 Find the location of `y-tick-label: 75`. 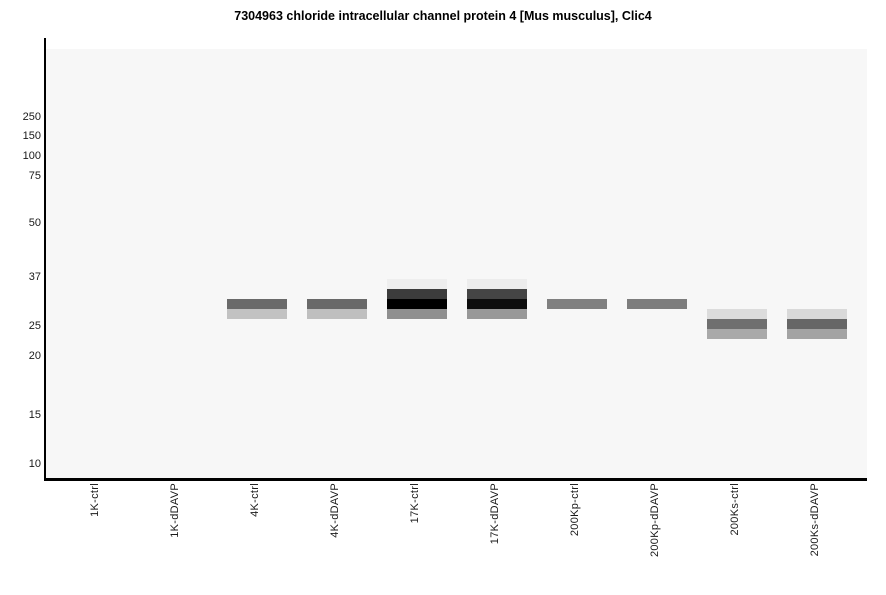

y-tick-label: 75 is located at coordinates (34, 176).